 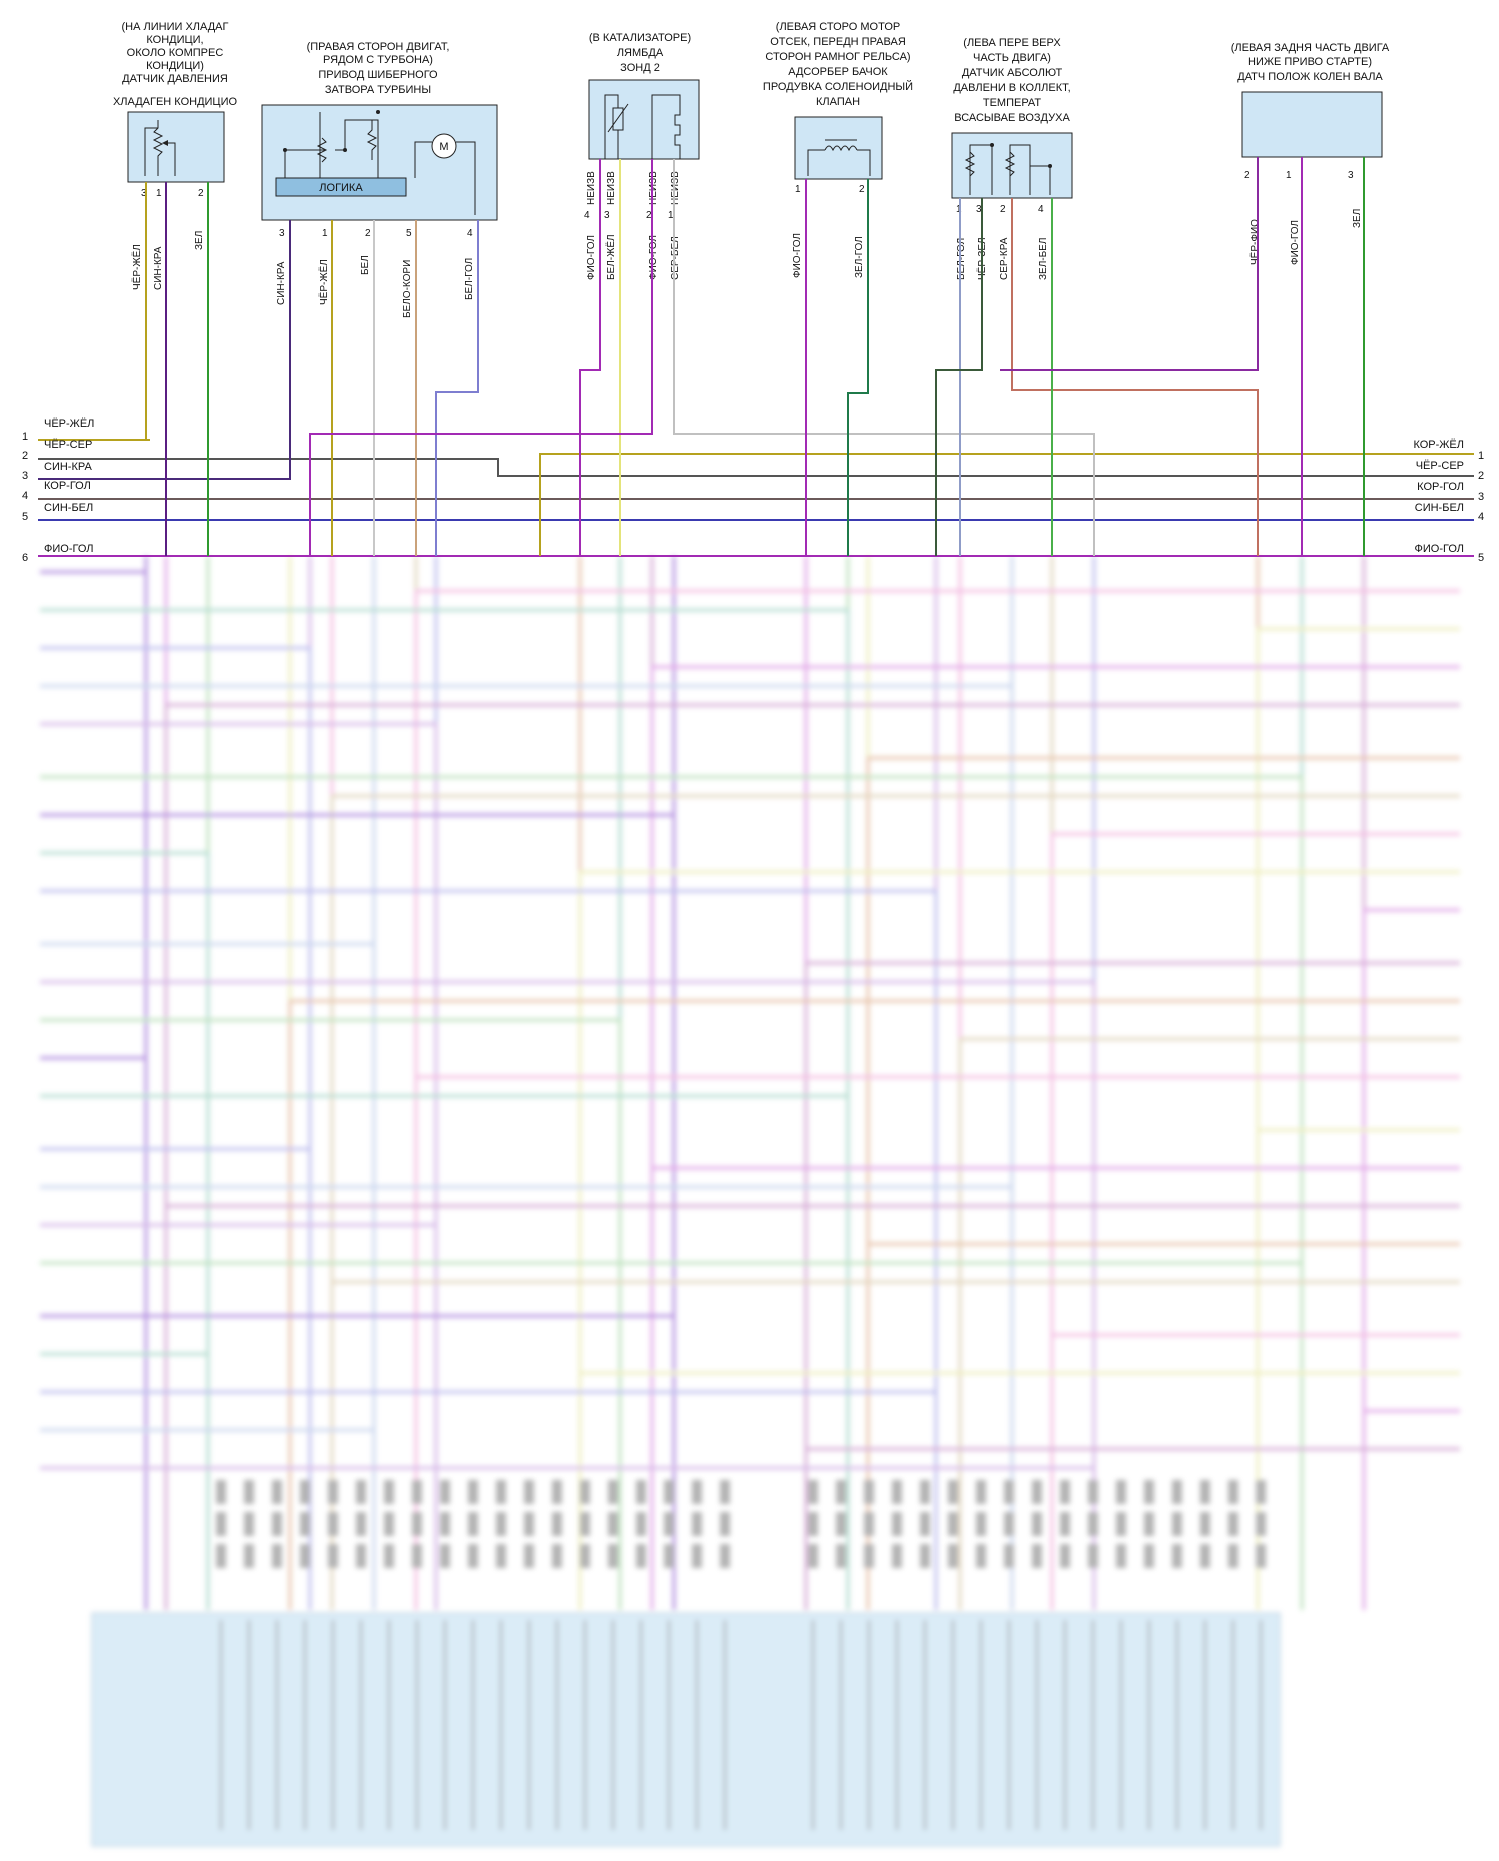 What do you see at coordinates (1310, 62) in the screenshot?
I see `comp-label-line: НИЖЕ ПРИВО СТАРТЕ)` at bounding box center [1310, 62].